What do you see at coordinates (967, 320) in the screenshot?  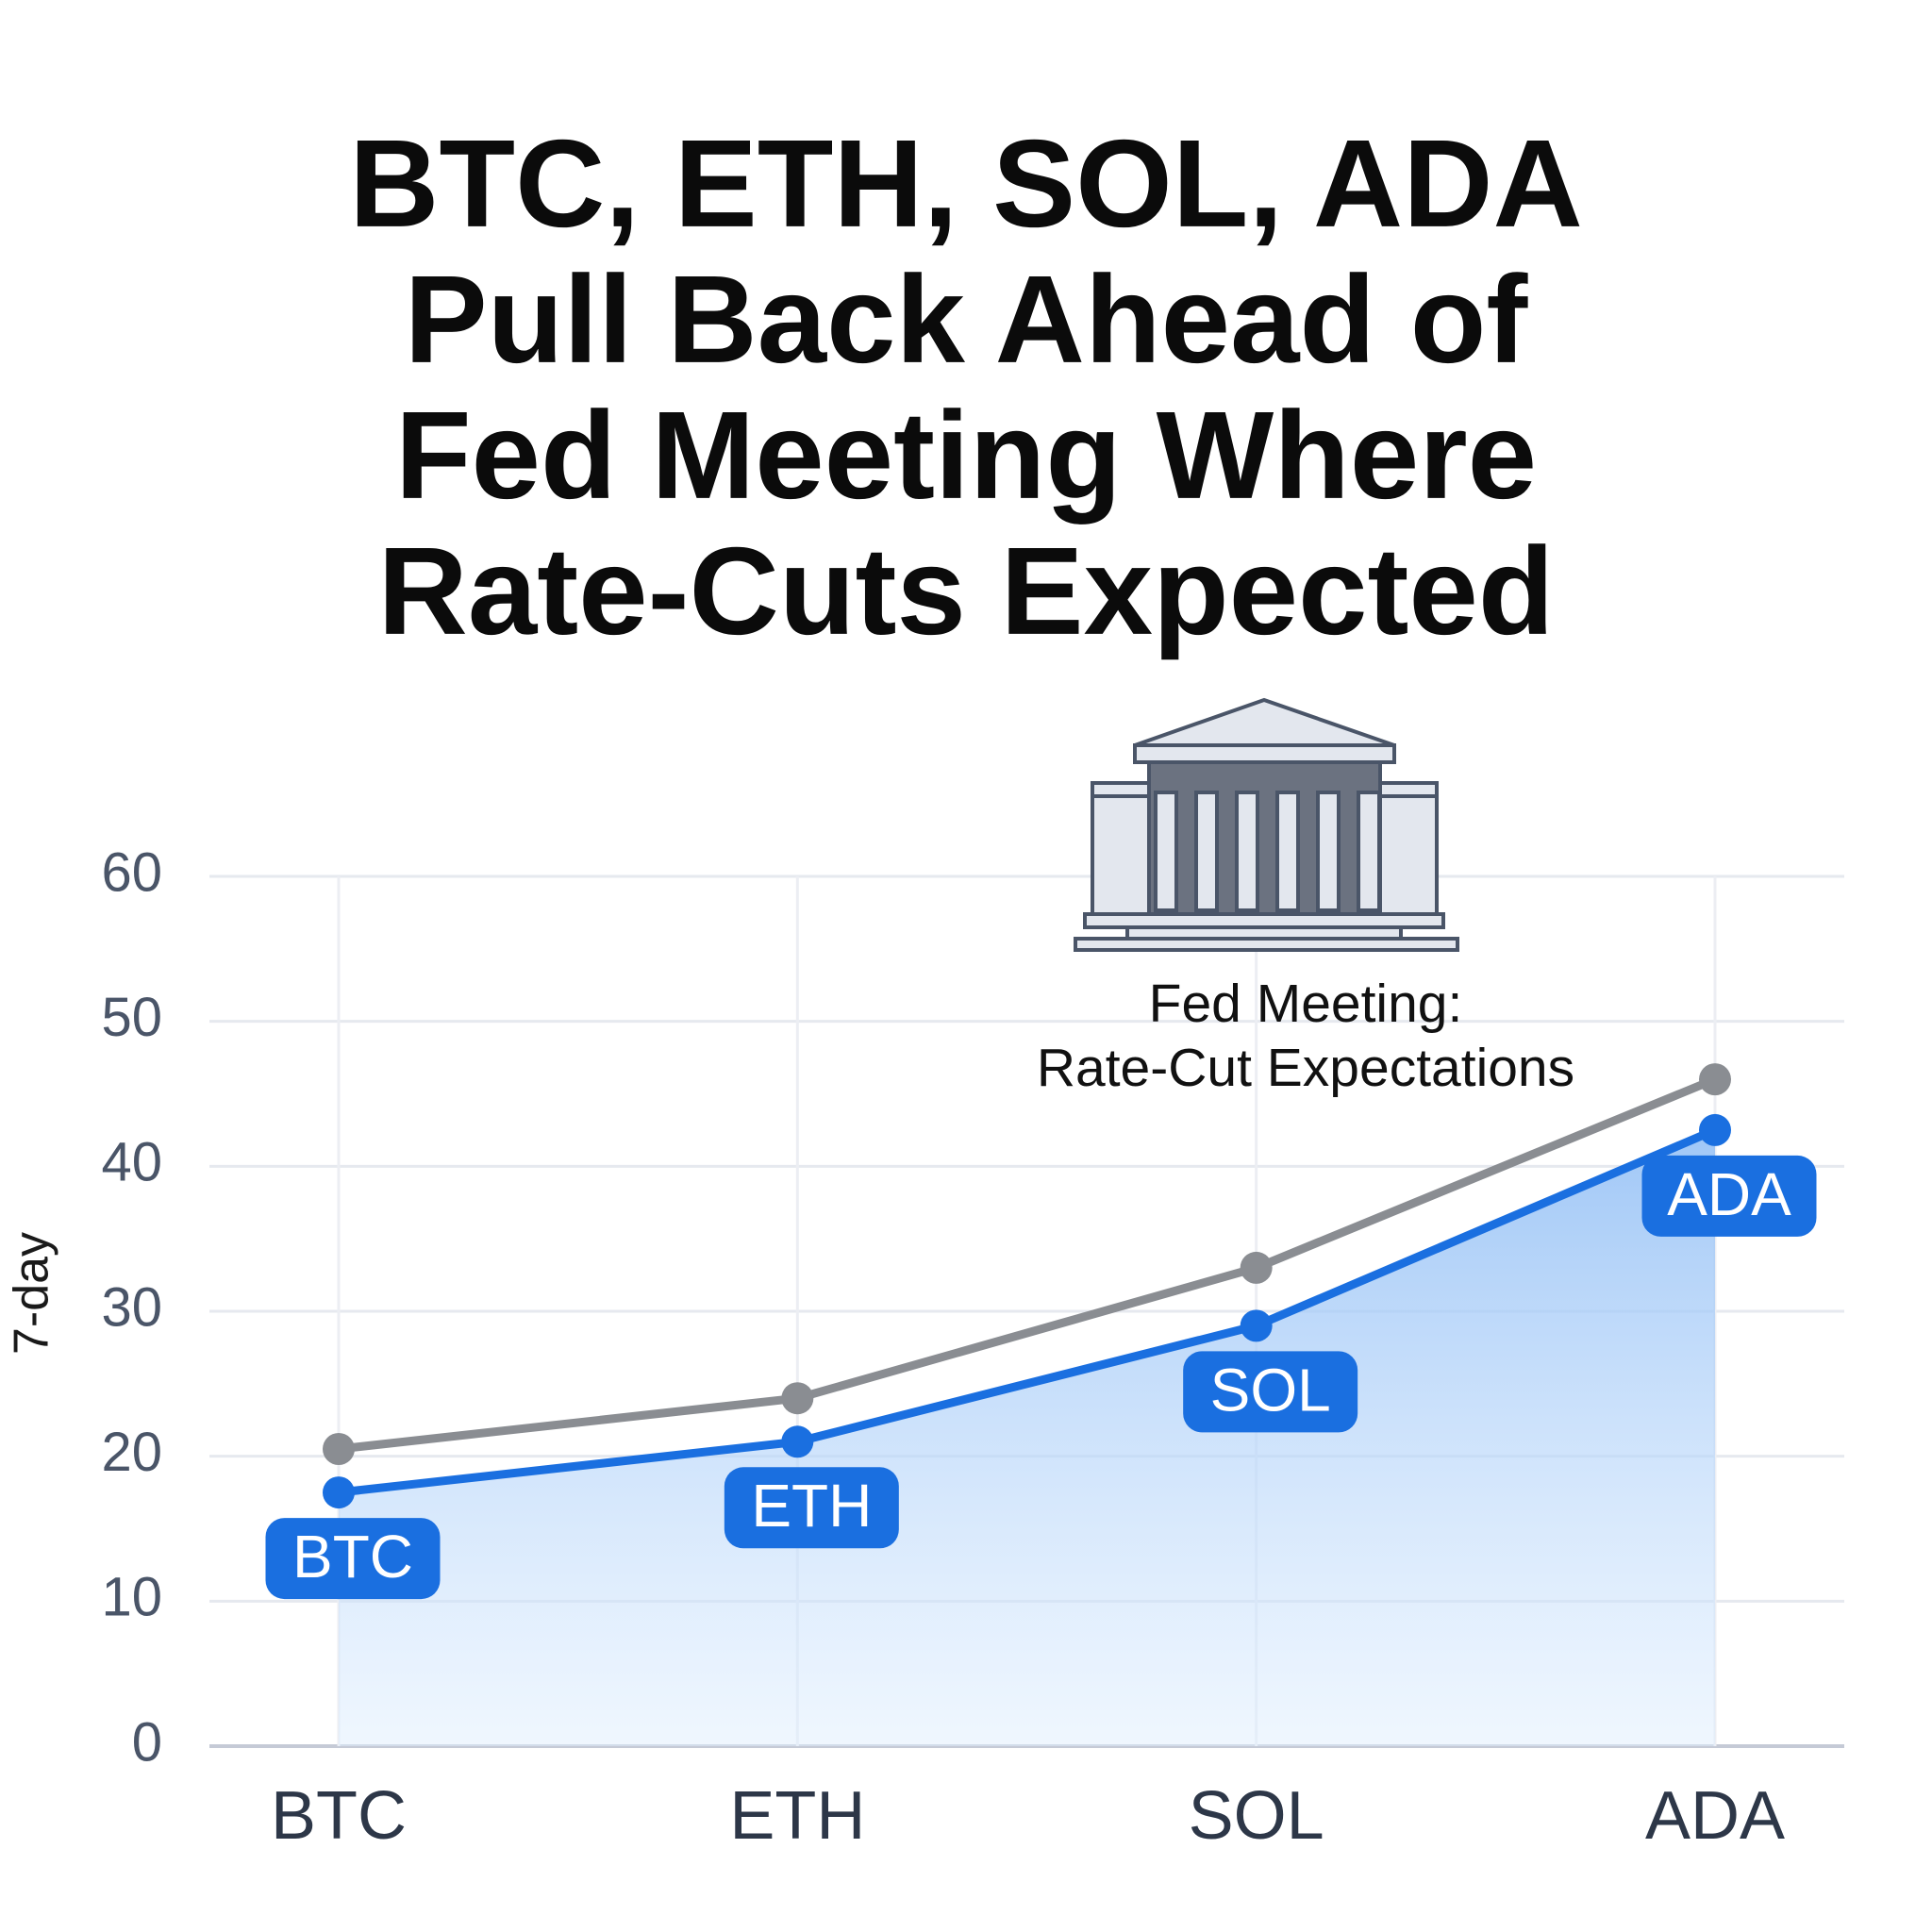 I see `chart-title: Pull Back Ahead of` at bounding box center [967, 320].